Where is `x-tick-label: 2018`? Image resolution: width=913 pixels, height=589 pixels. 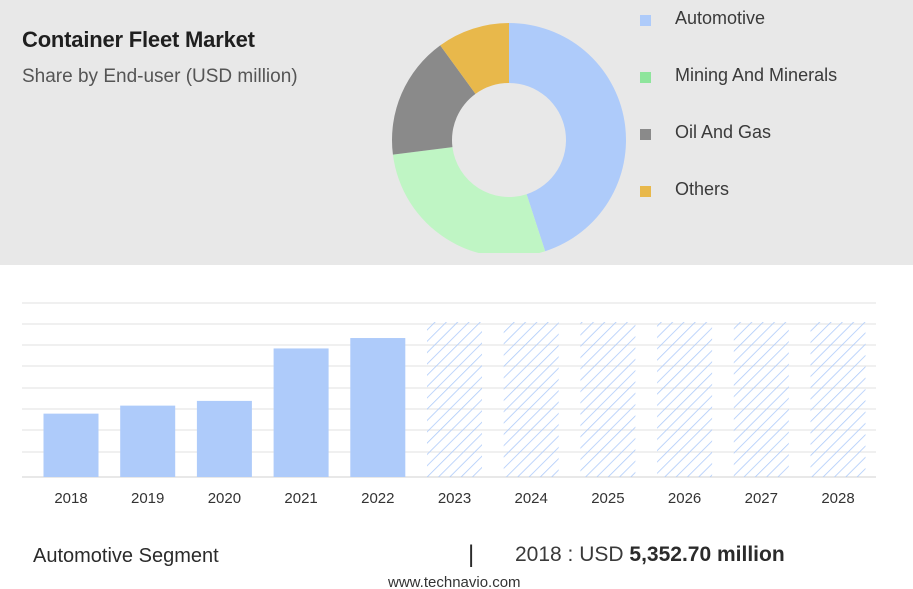 x-tick-label: 2018 is located at coordinates (70, 498).